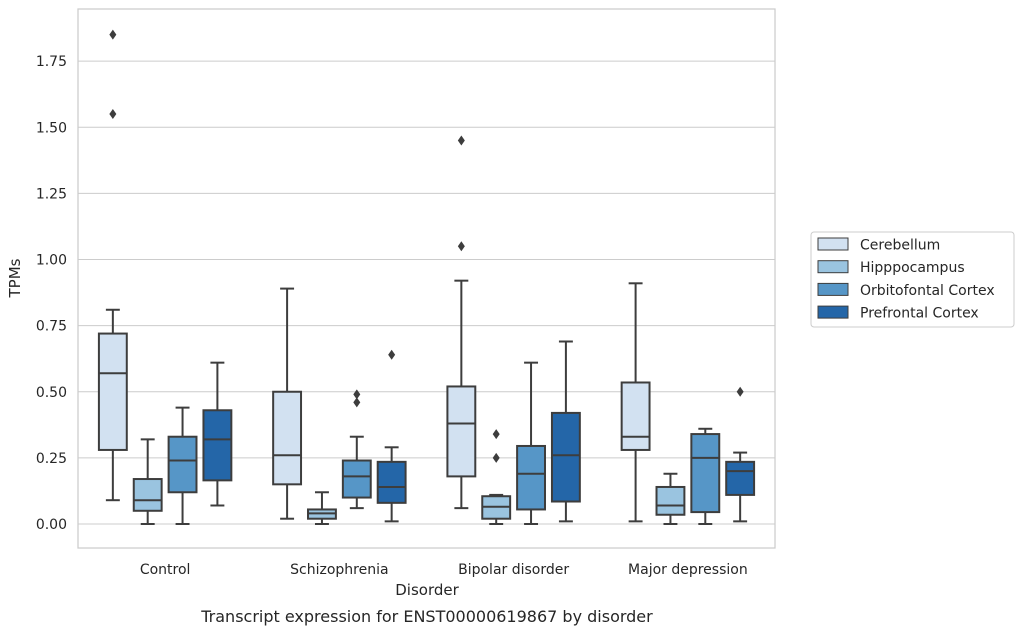 This screenshot has width=1023, height=638. What do you see at coordinates (688, 570) in the screenshot?
I see `x-tick-label: Major depression` at bounding box center [688, 570].